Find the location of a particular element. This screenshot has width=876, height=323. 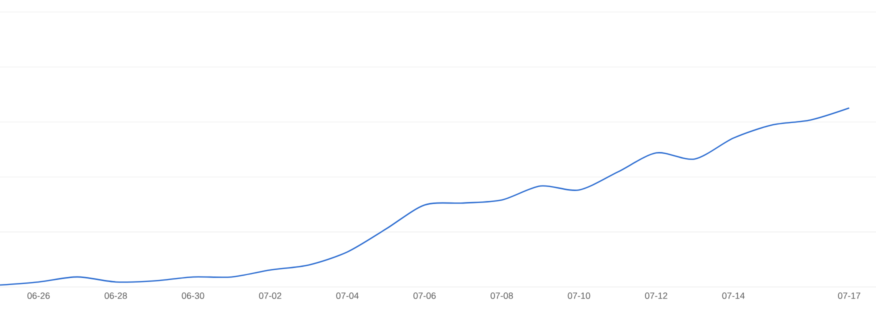

x-tick-label: 07-02 is located at coordinates (270, 295).